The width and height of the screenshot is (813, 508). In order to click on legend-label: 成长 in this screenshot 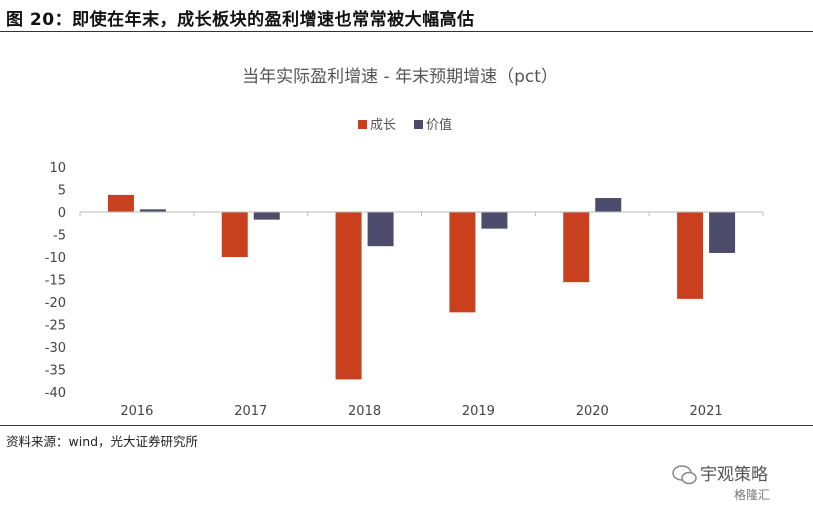, I will do `click(383, 125)`.